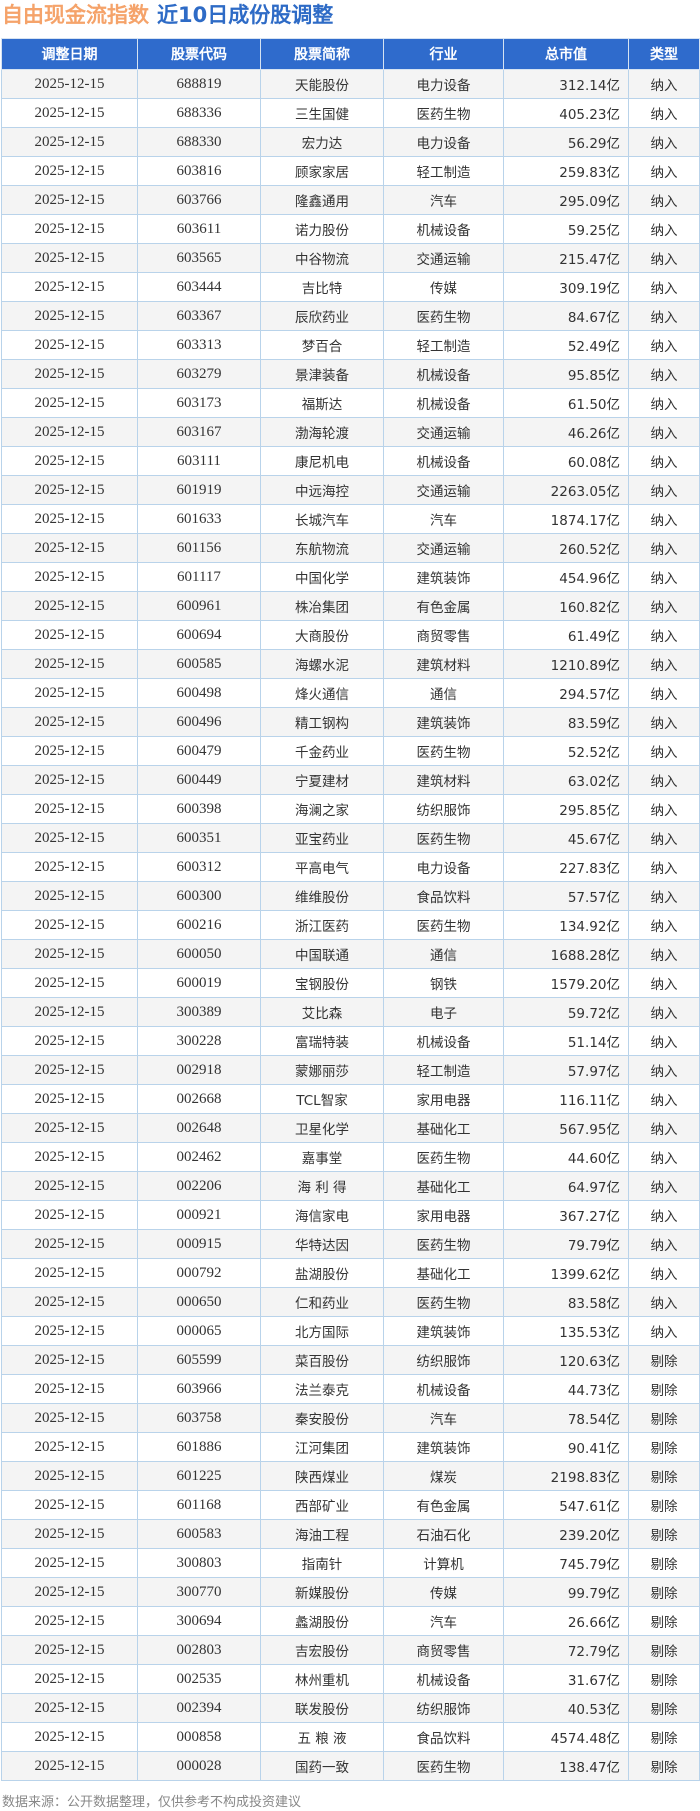  Describe the element at coordinates (350, 1708) in the screenshot. I see `table-row: 2025-12-15 002394 联发股份 纺织服饰 40.53亿 剔除` at that location.